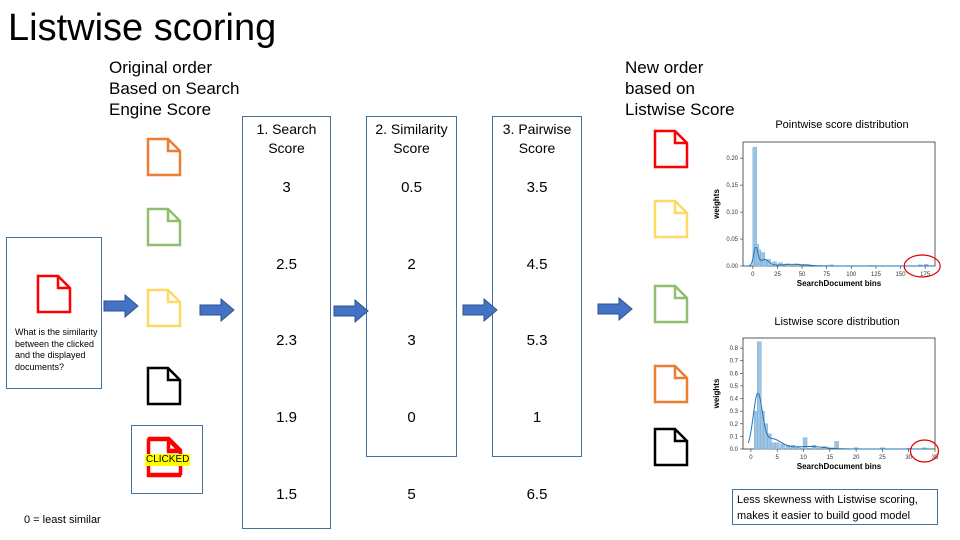 Image resolution: width=960 pixels, height=540 pixels. Describe the element at coordinates (908, 458) in the screenshot. I see `x-tick-label: 30` at that location.